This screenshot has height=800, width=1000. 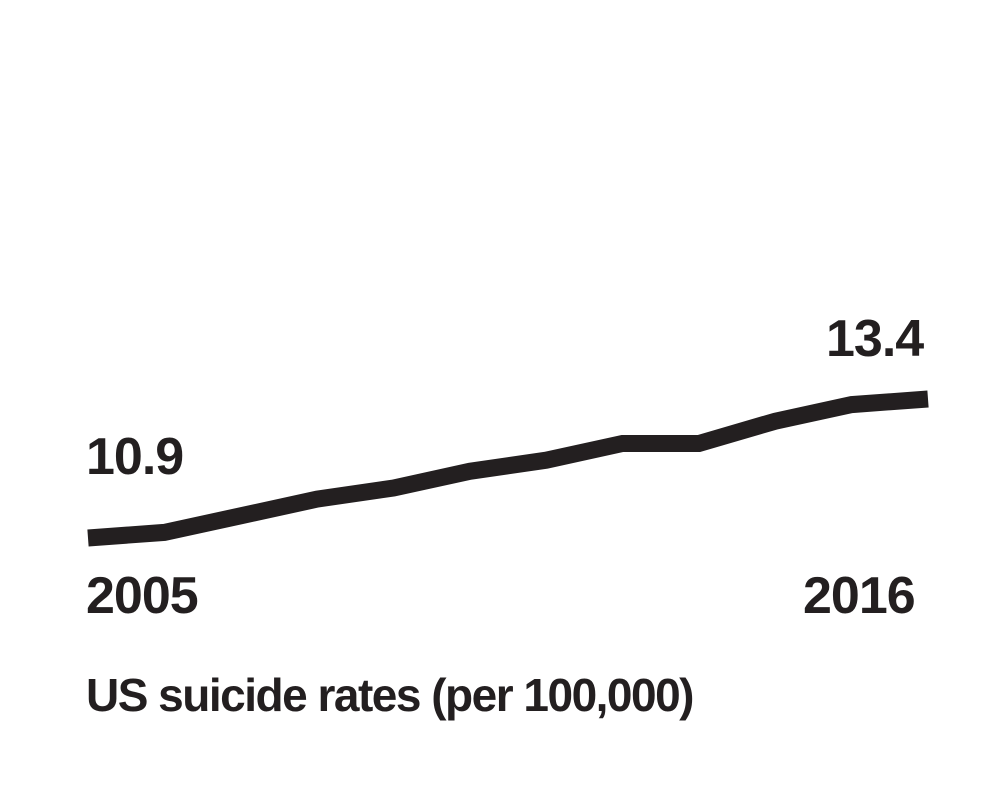 What do you see at coordinates (859, 596) in the screenshot?
I see `x-tick-label-end: 2016` at bounding box center [859, 596].